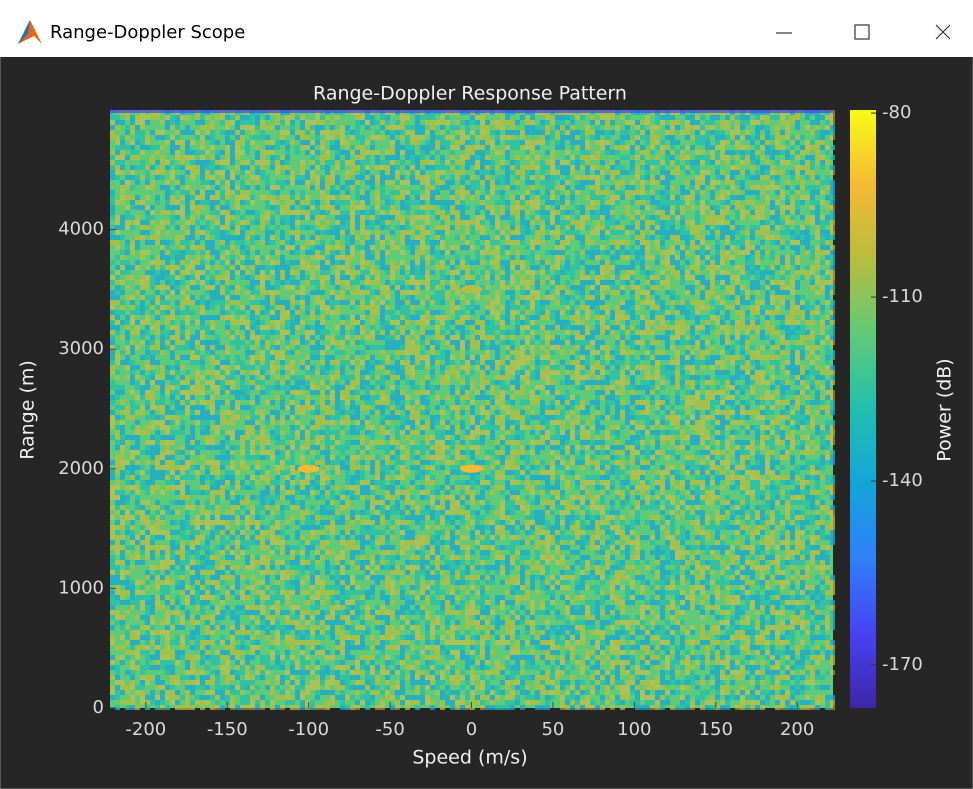  Describe the element at coordinates (81, 468) in the screenshot. I see `y-tick-label: 2000` at that location.